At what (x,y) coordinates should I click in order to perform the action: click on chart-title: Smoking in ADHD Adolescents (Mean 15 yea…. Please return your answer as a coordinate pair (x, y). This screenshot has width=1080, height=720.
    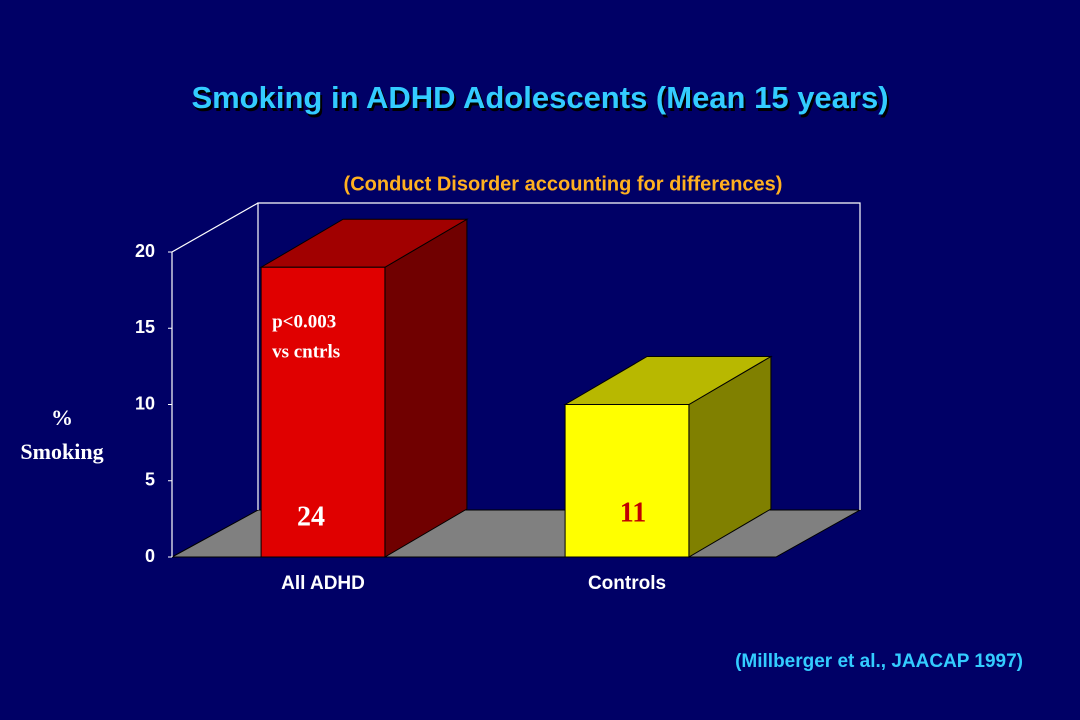
    Looking at the image, I should click on (539, 97).